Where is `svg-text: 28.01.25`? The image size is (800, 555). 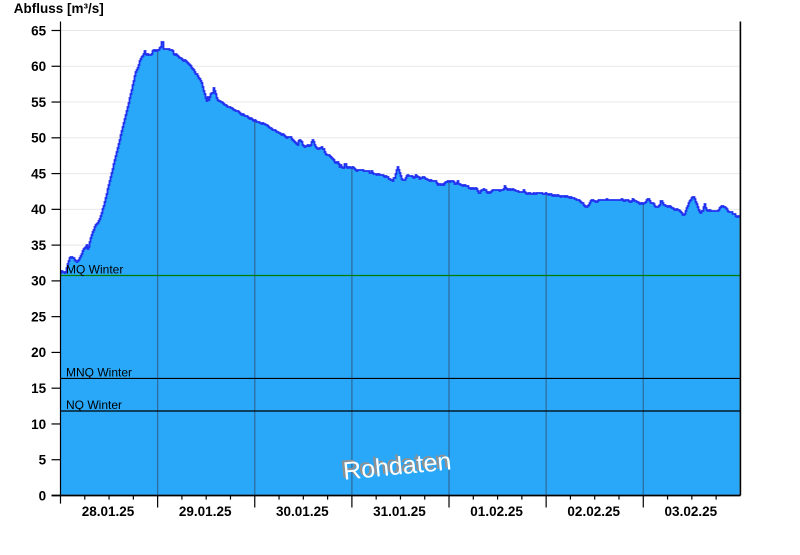
svg-text: 28.01.25 is located at coordinates (108, 511).